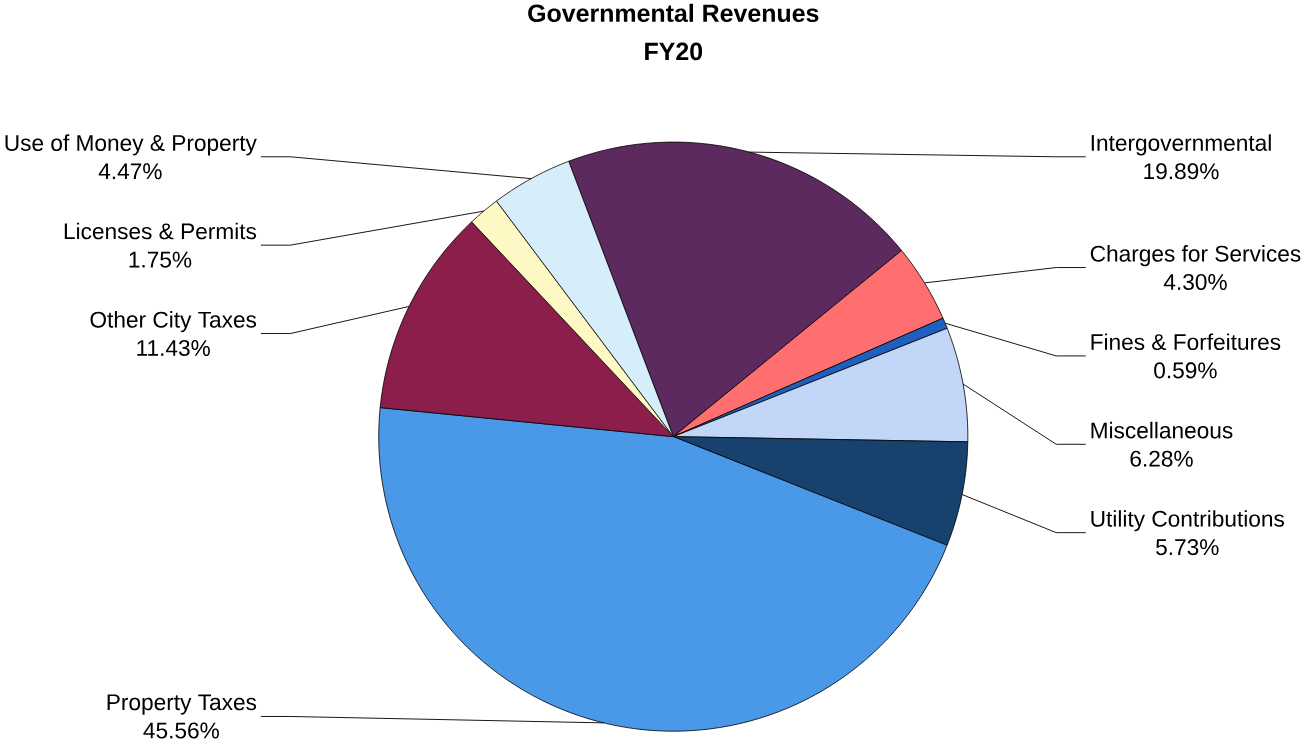 This screenshot has width=1305, height=742. Describe the element at coordinates (1186, 341) in the screenshot. I see `slice-label: Fines & Forfeitures` at that location.